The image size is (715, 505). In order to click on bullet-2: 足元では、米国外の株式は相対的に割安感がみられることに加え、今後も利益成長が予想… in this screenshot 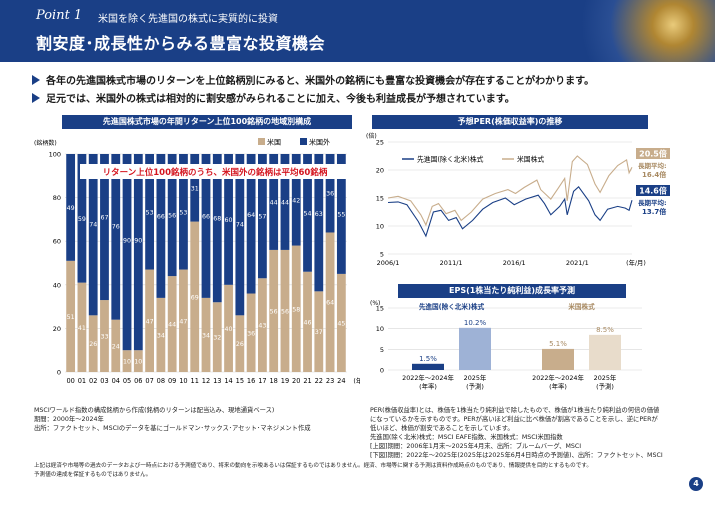, I will do `click(273, 97)`.